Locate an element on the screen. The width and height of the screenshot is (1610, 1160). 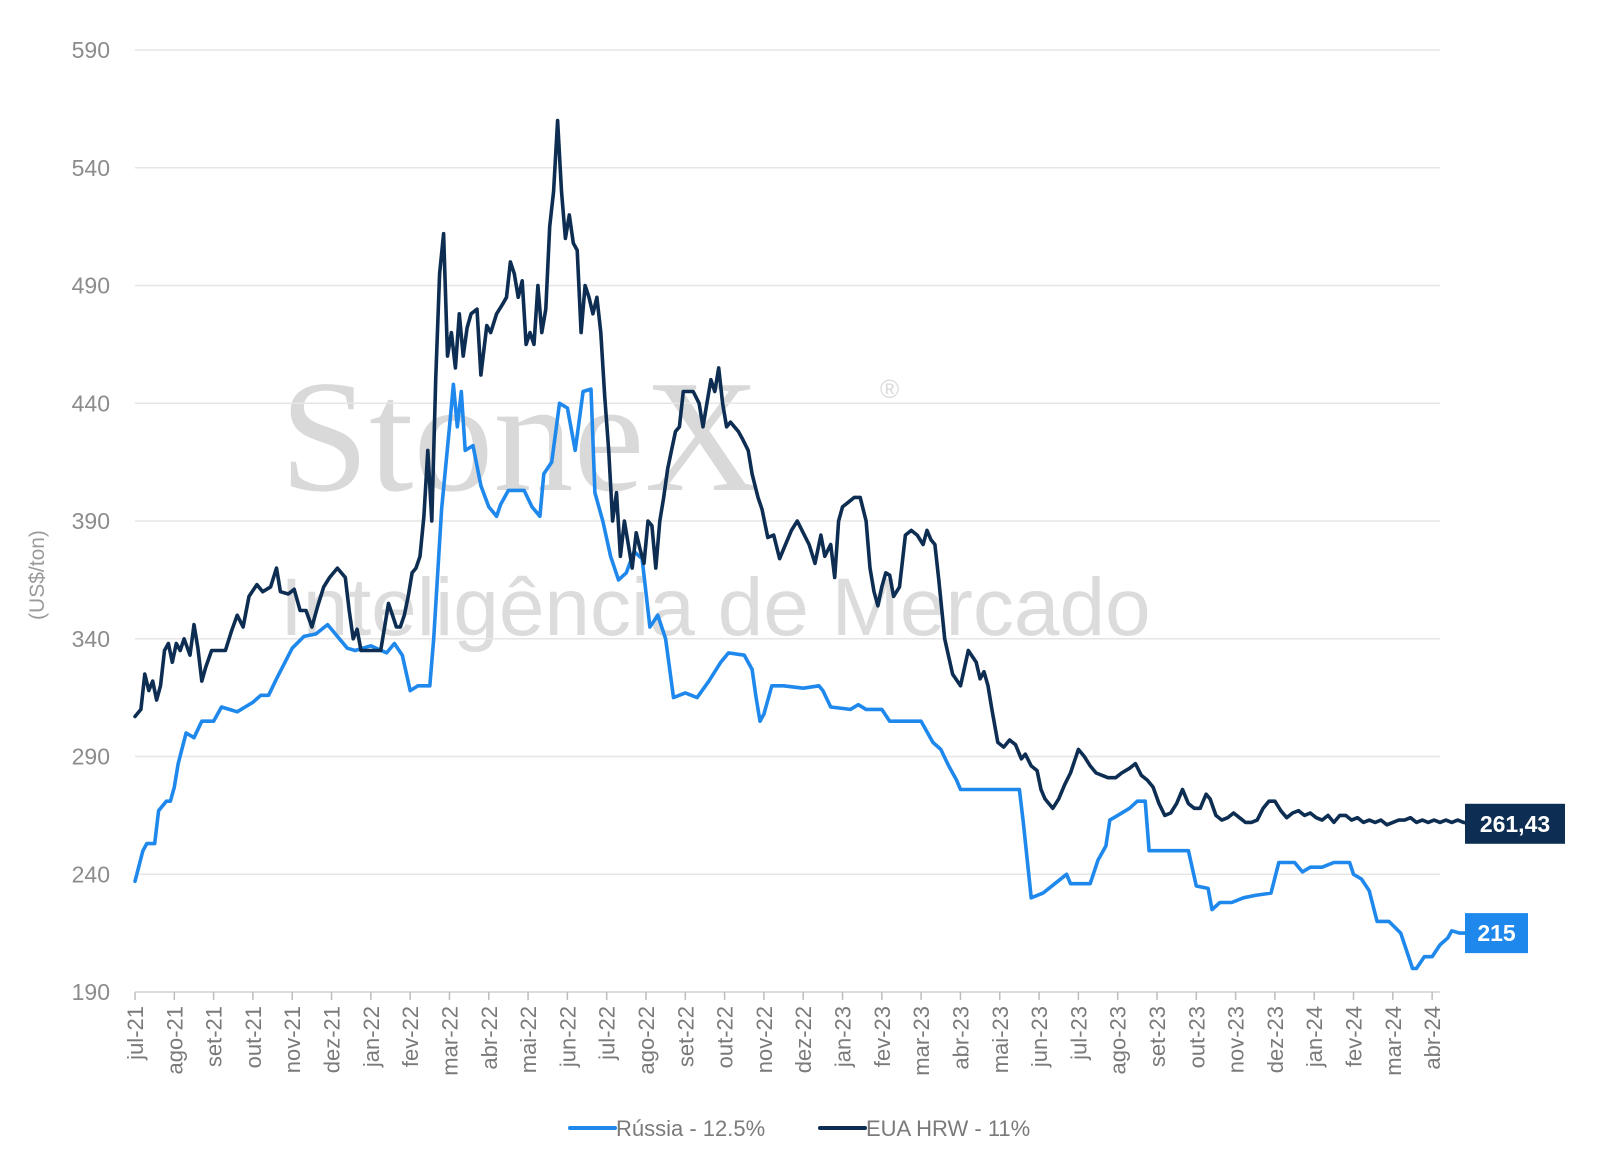
x-tick-label: dez-23 is located at coordinates (1275, 1039).